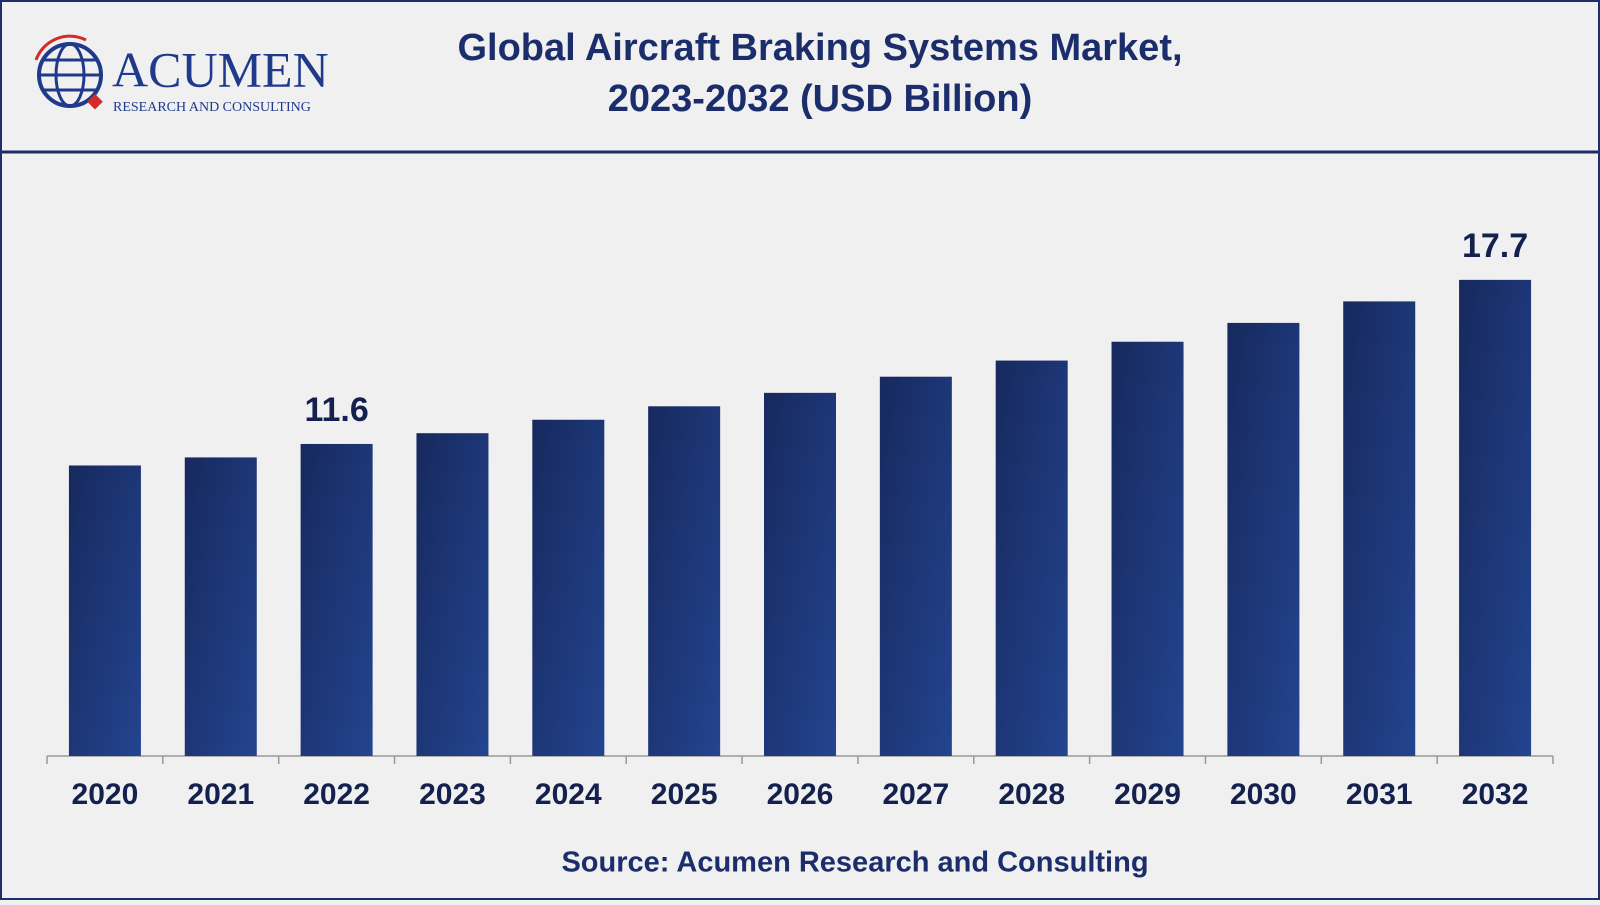  What do you see at coordinates (684, 794) in the screenshot?
I see `x-tick-label: 2025` at bounding box center [684, 794].